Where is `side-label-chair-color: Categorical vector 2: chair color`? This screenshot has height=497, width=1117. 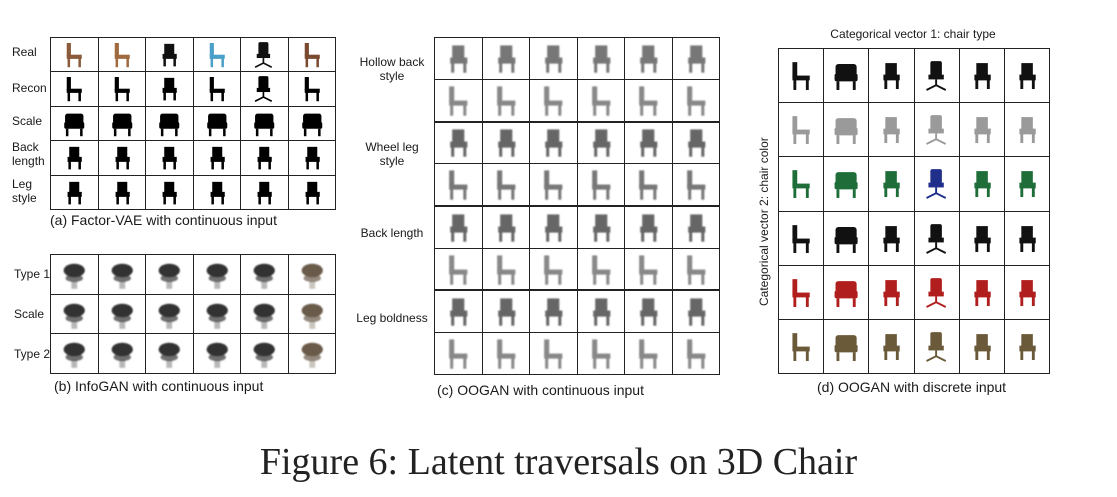
side-label-chair-color: Categorical vector 2: chair color is located at coordinates (764, 221).